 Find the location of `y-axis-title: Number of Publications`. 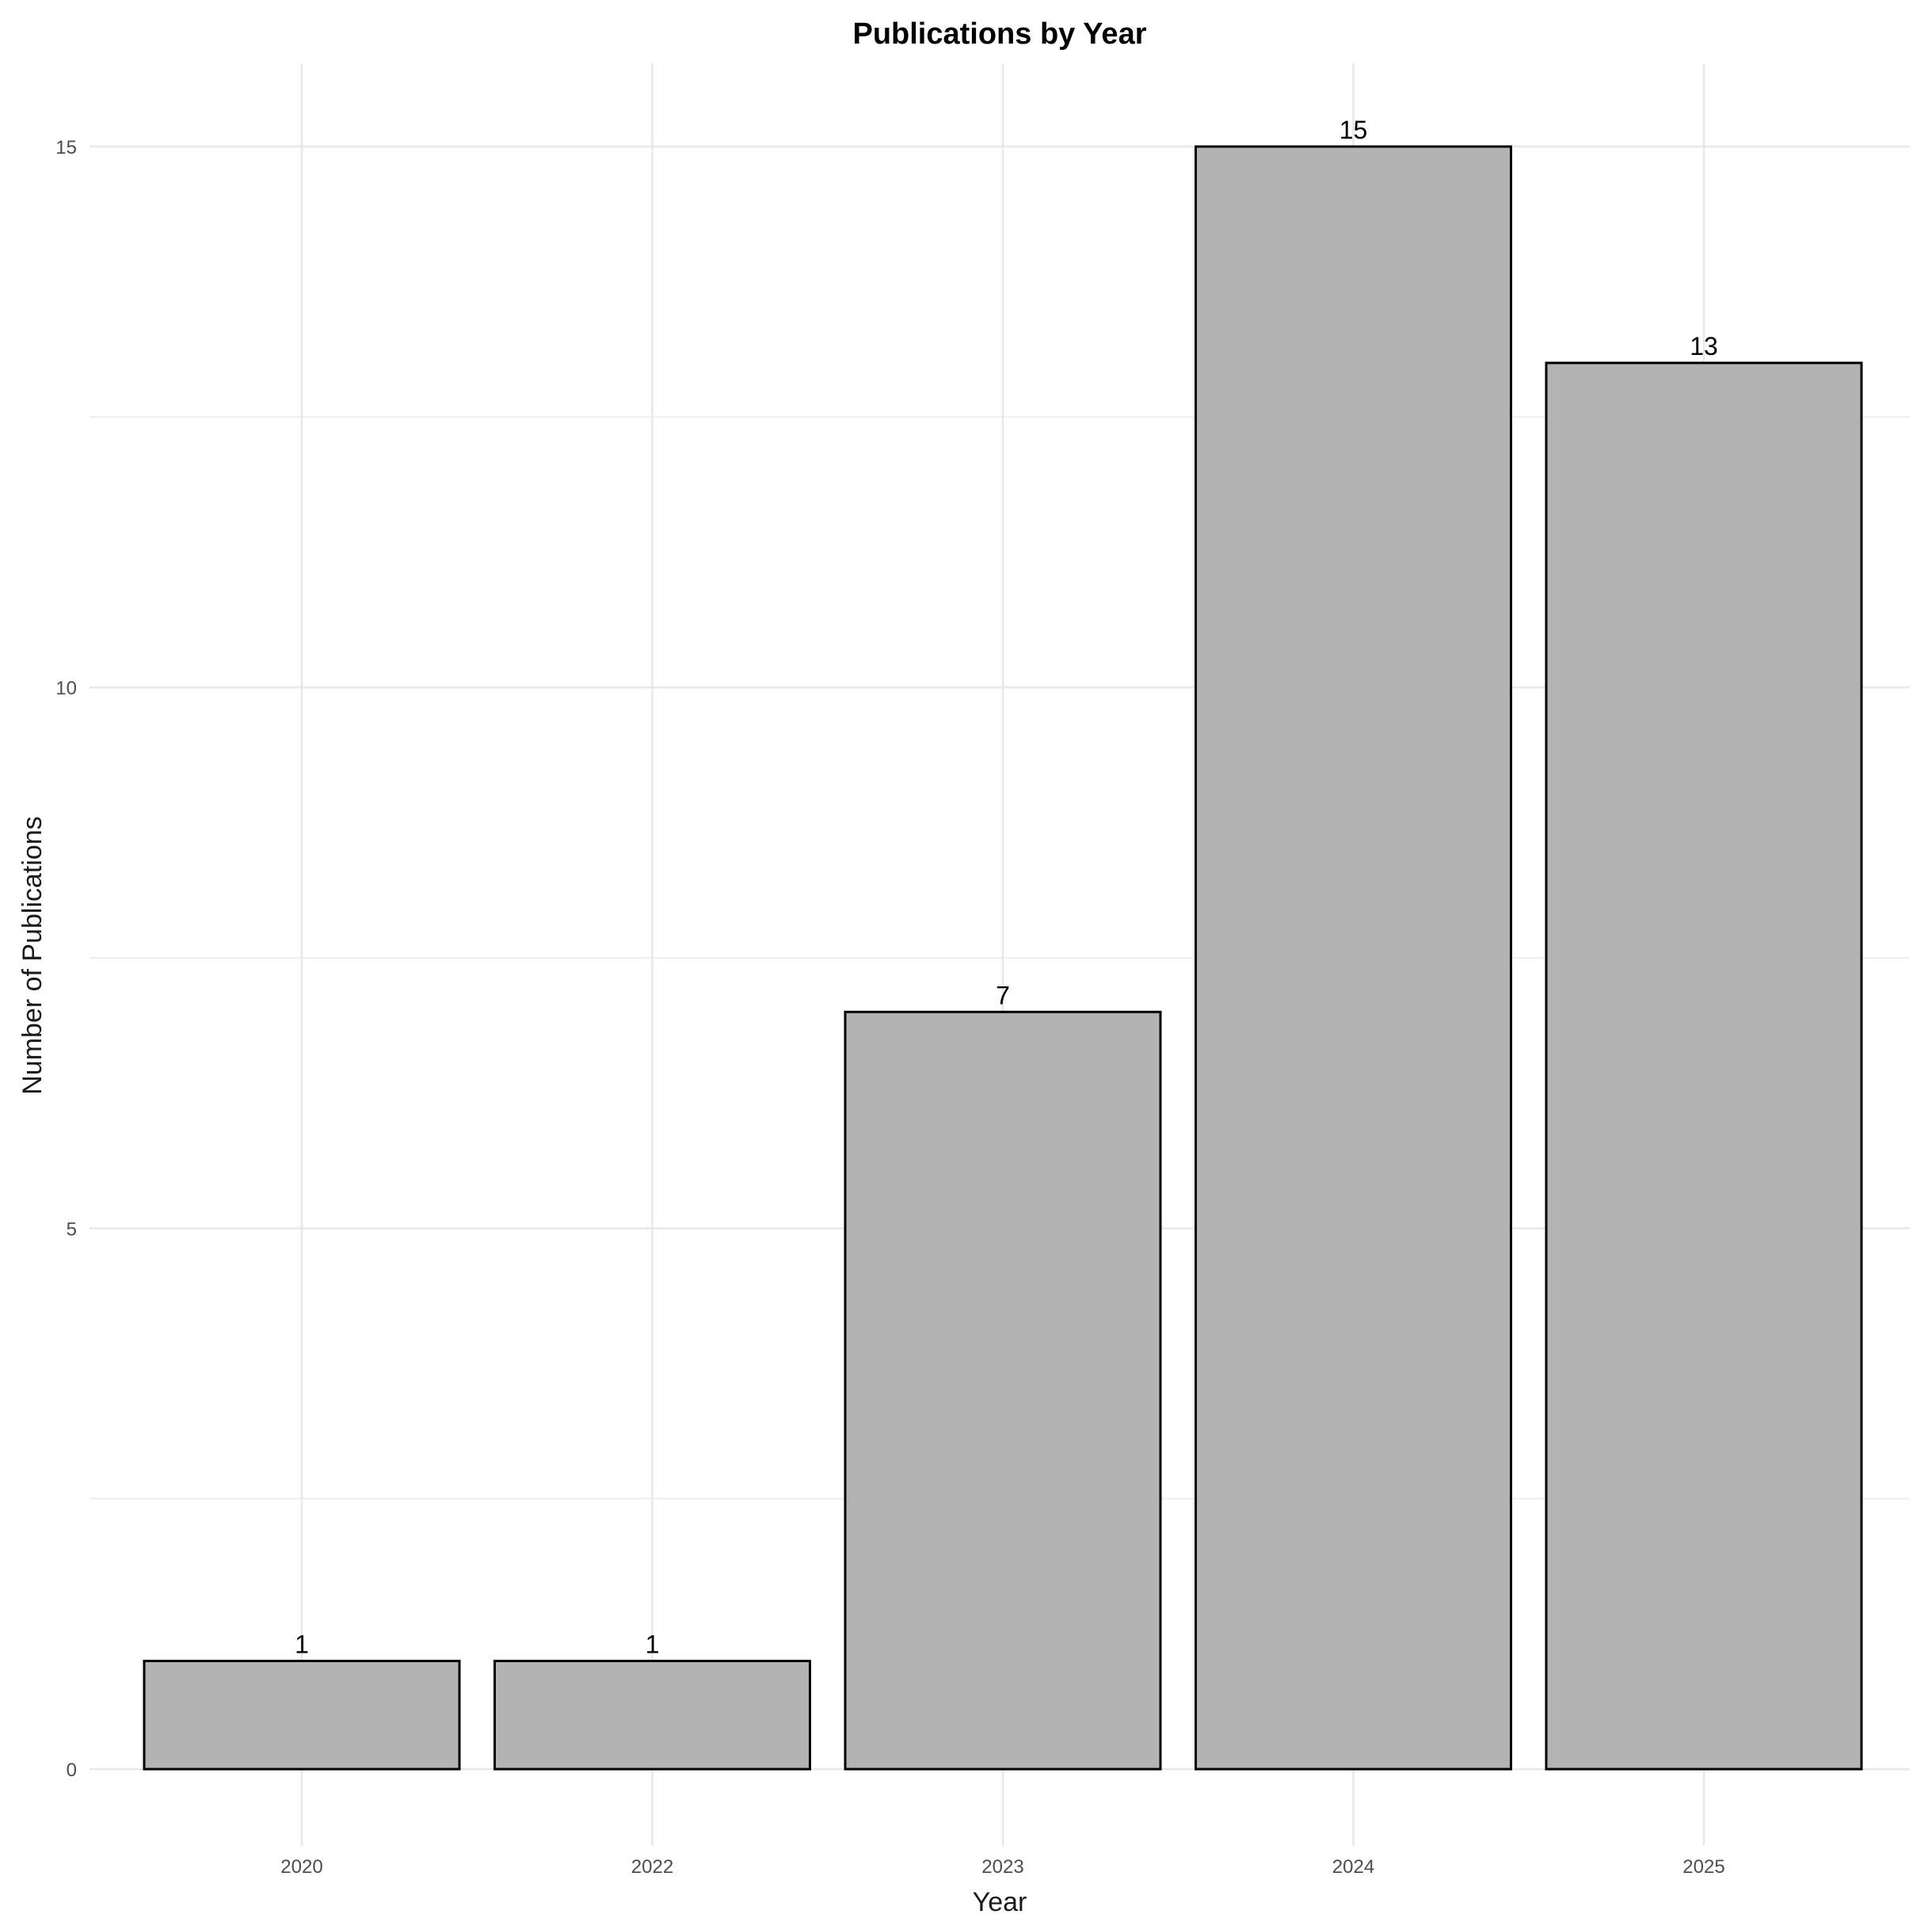

y-axis-title: Number of Publications is located at coordinates (33, 955).